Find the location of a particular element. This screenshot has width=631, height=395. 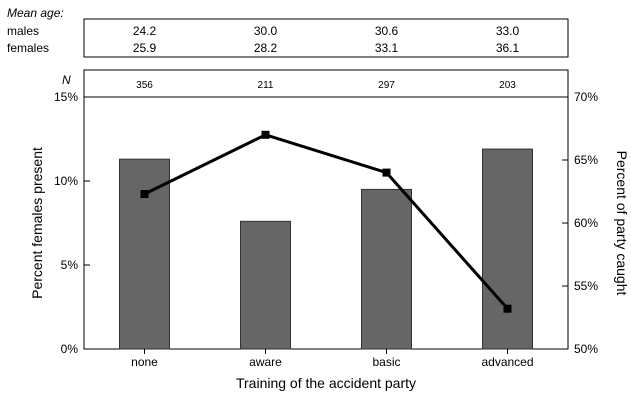

left-tick-label: 15% is located at coordinates (66, 97).